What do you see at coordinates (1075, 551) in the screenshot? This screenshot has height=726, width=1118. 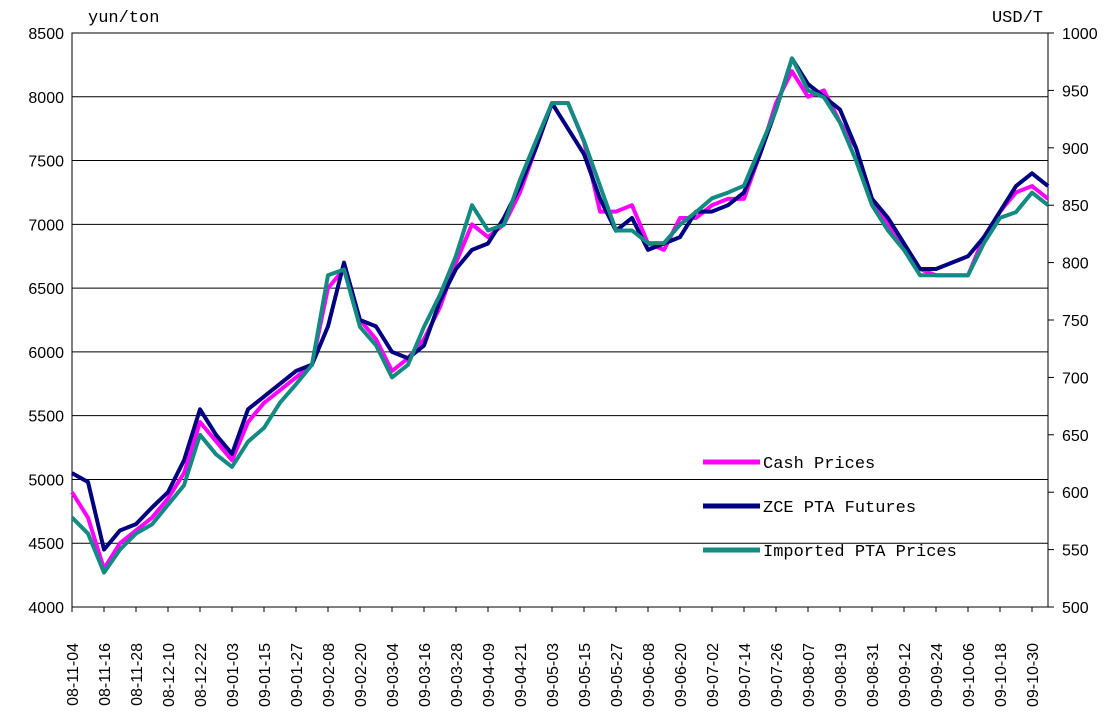 I see `y2-tick-label: 550` at bounding box center [1075, 551].